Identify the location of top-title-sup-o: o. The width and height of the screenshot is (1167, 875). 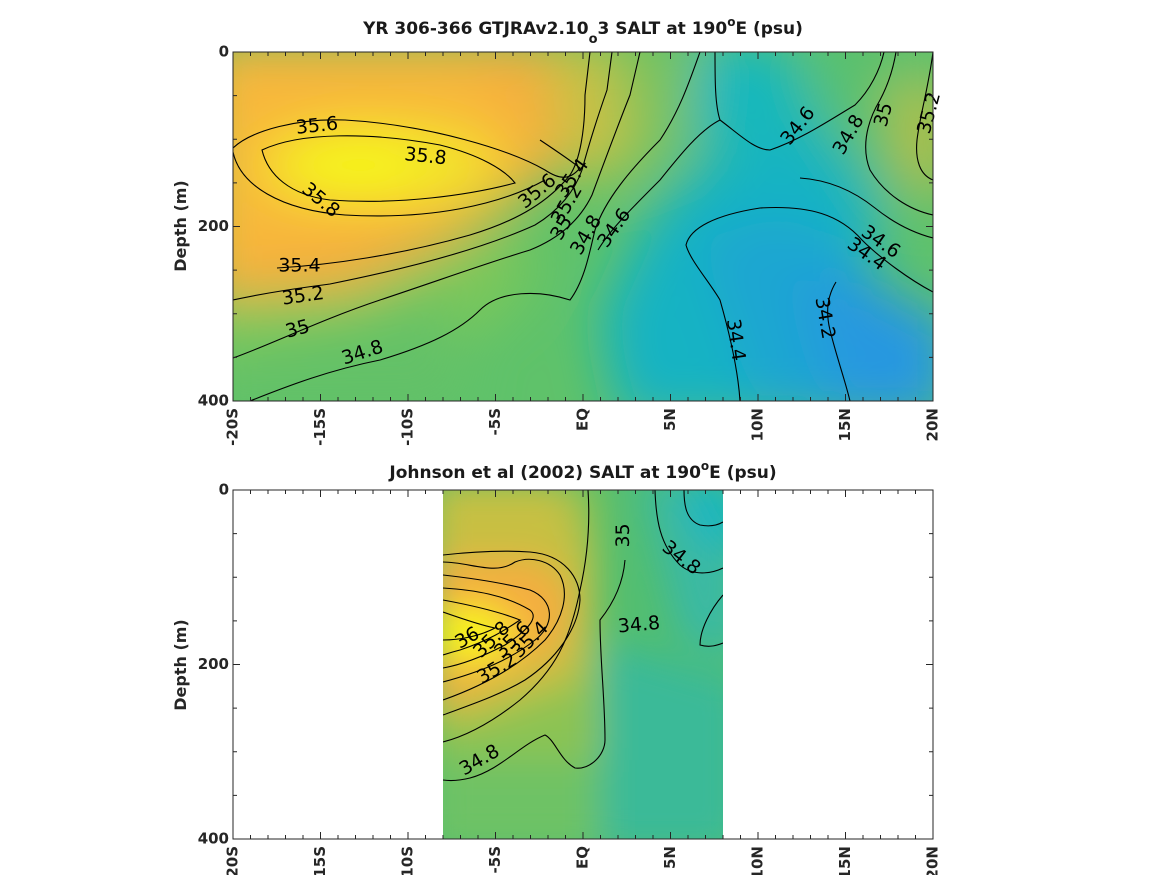
(731, 22).